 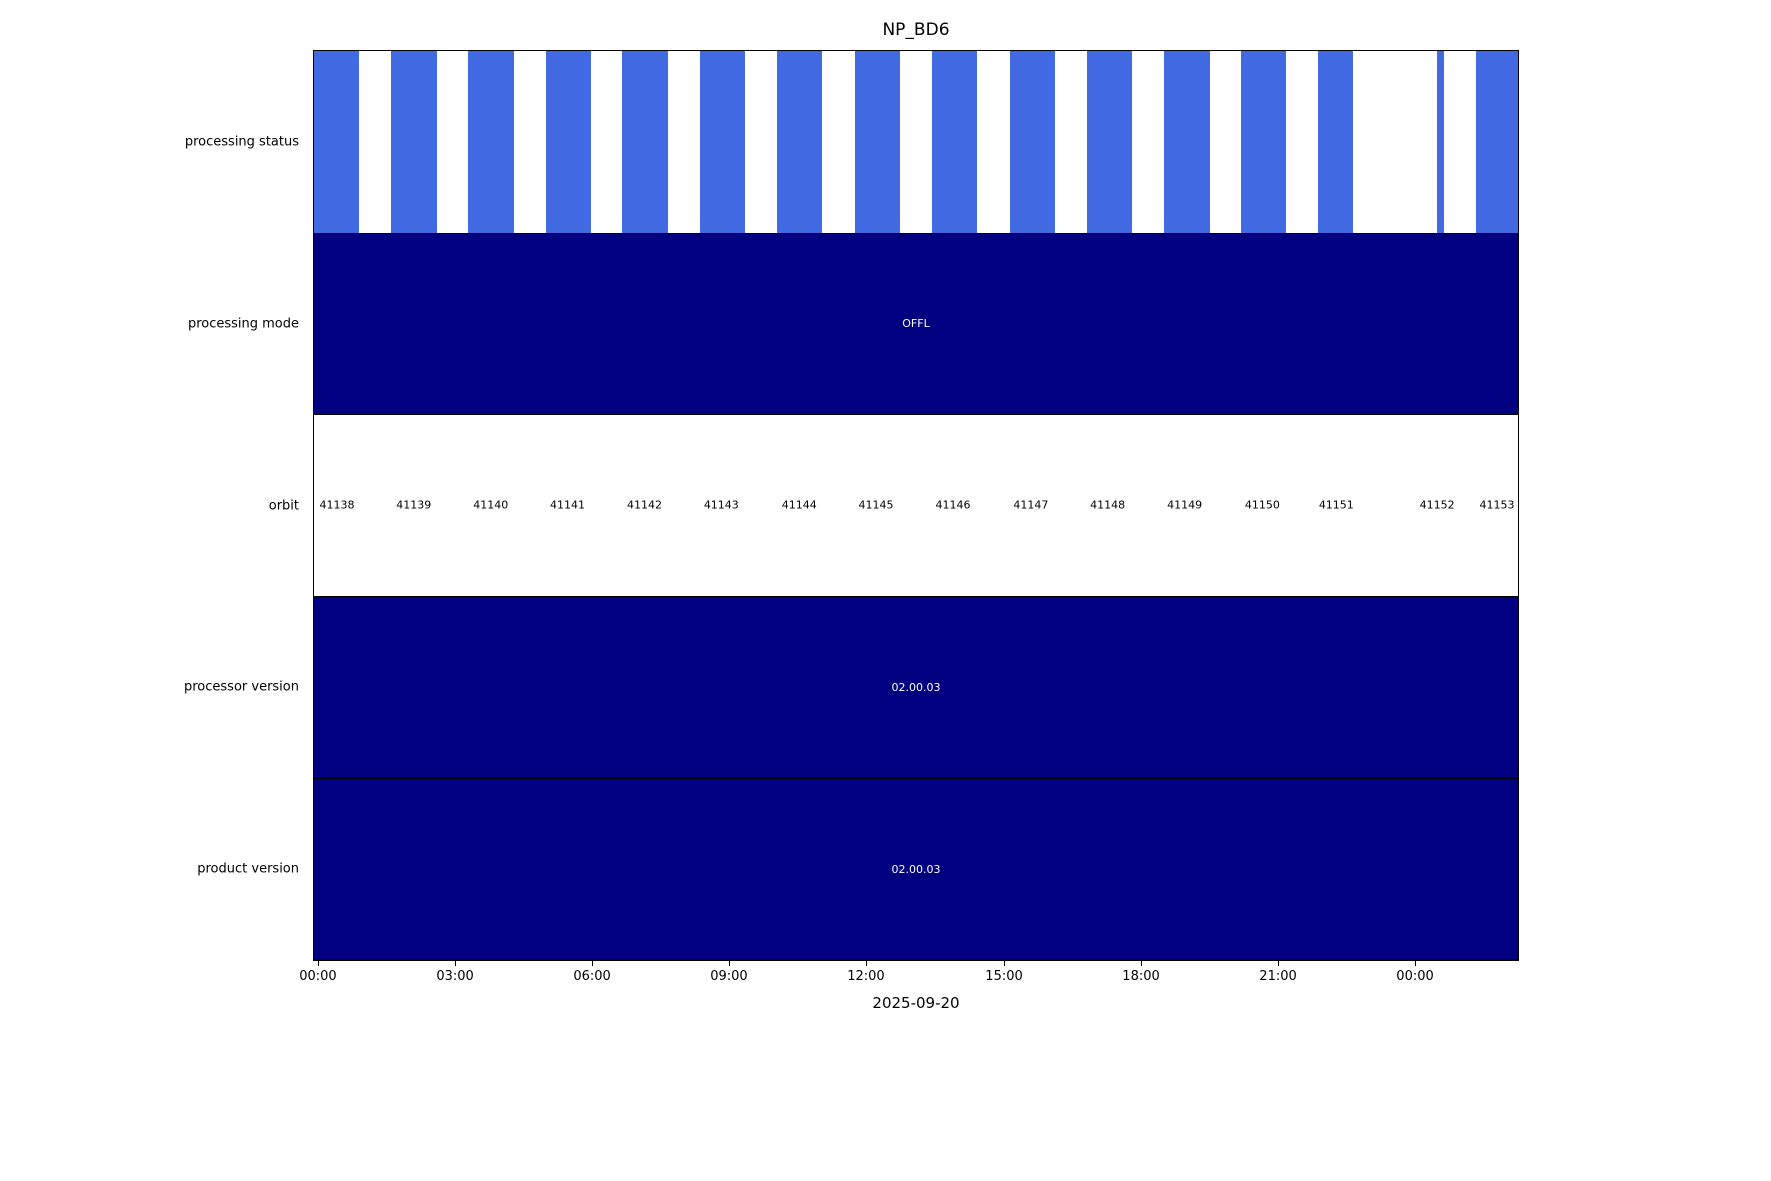 What do you see at coordinates (1437, 505) in the screenshot?
I see `orbit-number: 41152` at bounding box center [1437, 505].